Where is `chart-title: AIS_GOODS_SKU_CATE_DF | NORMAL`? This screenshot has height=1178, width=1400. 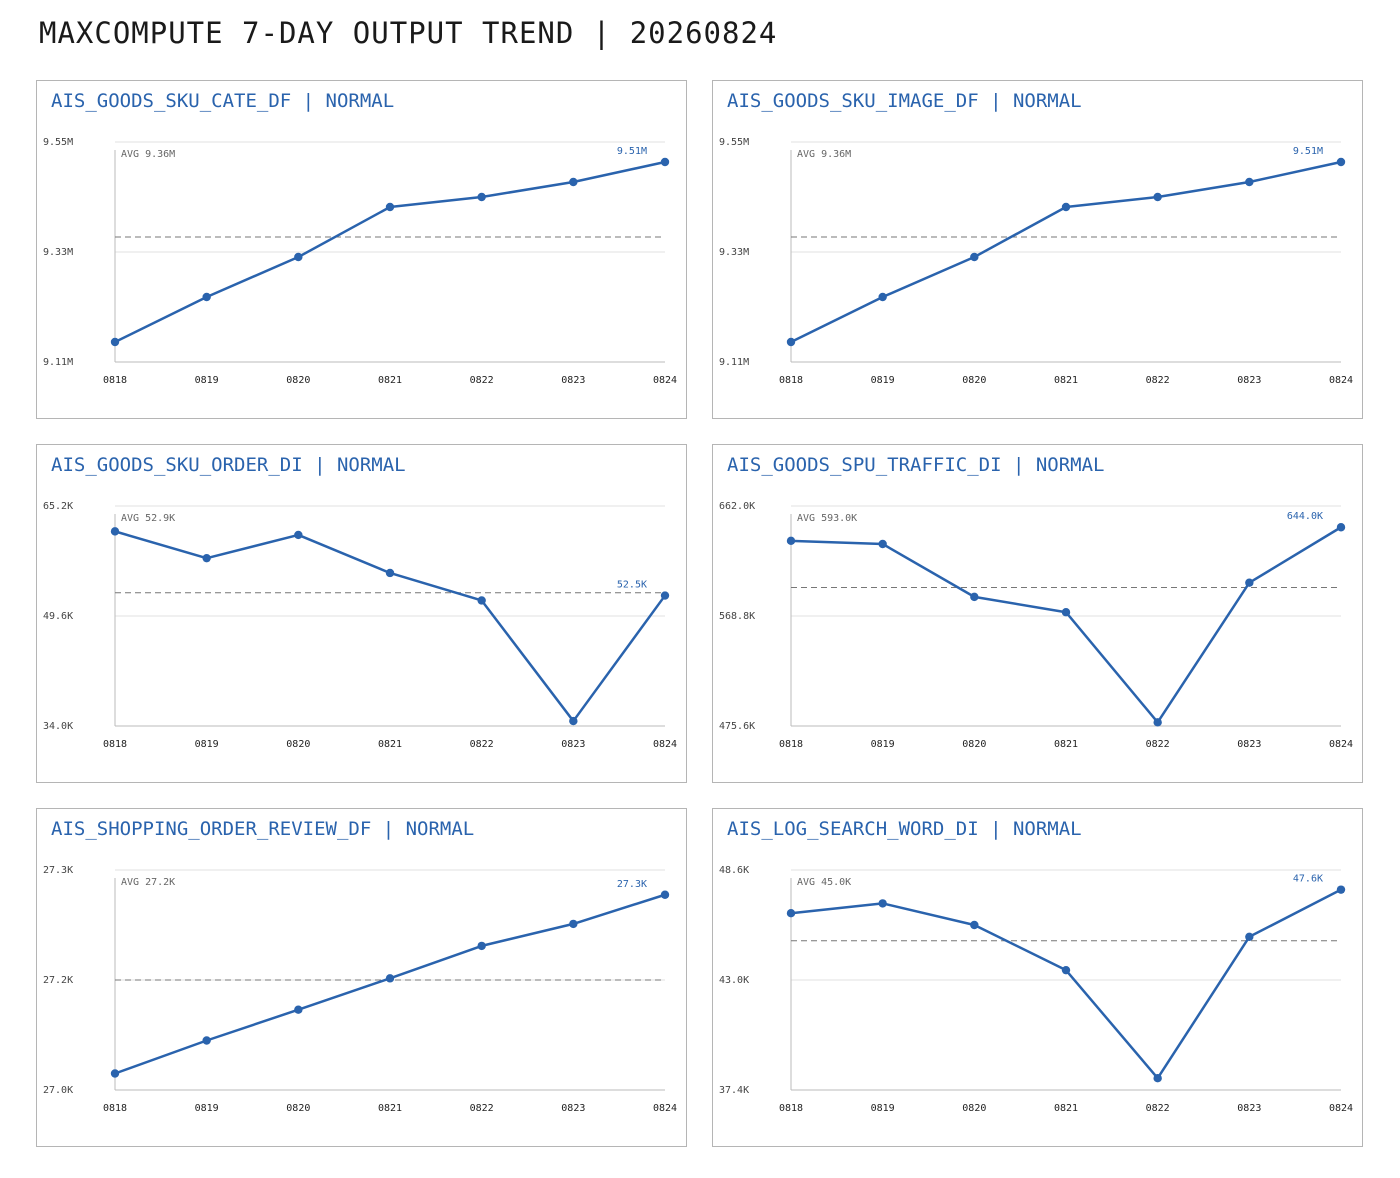
chart-title: AIS_GOODS_SKU_CATE_DF | NORMAL is located at coordinates (223, 101).